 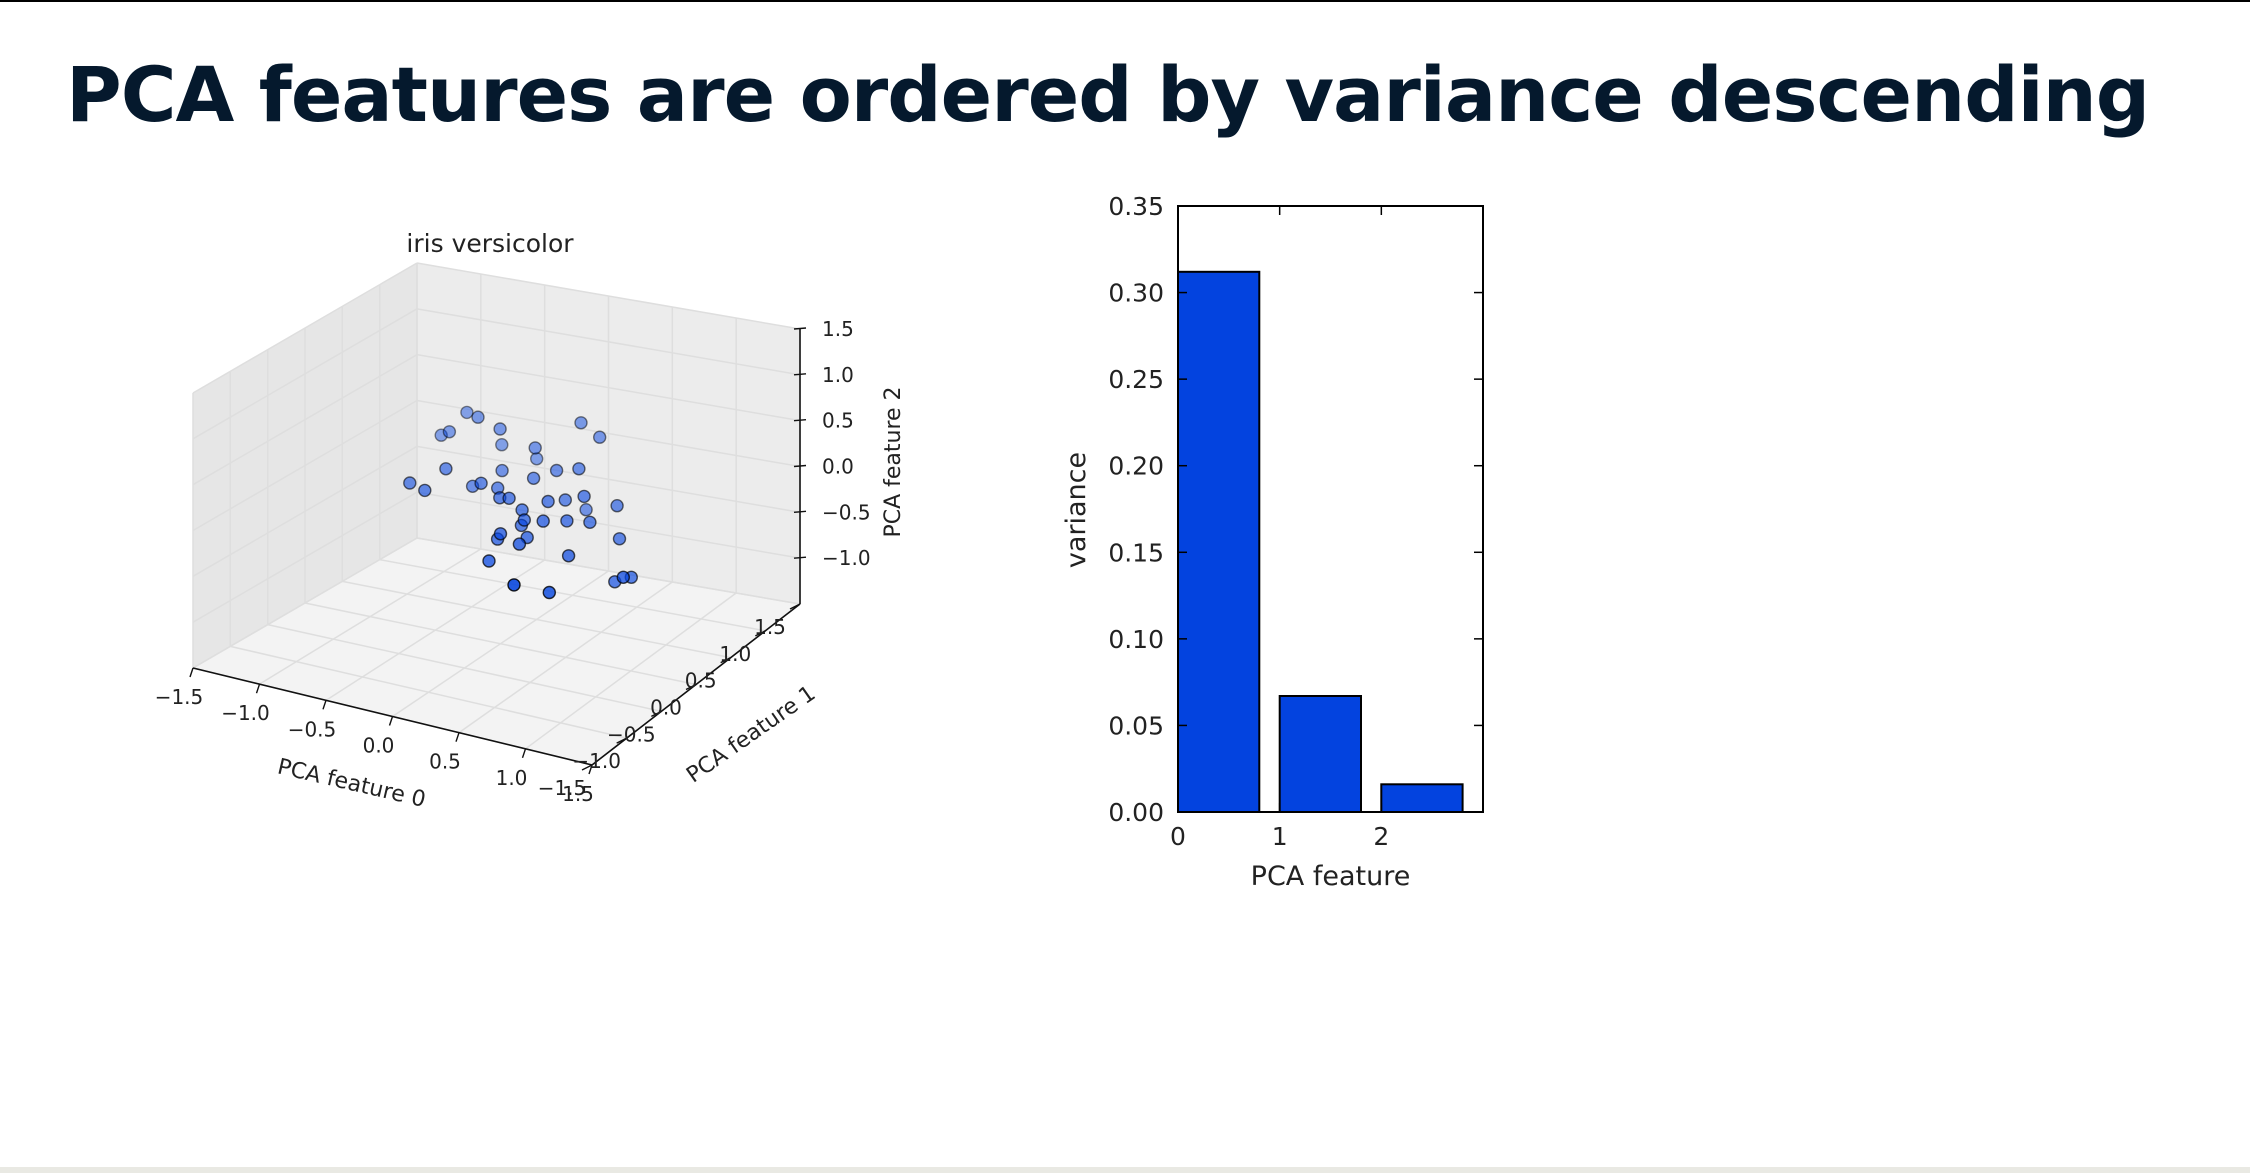 I want to click on x-tick-label: 2, so click(x=1381, y=836).